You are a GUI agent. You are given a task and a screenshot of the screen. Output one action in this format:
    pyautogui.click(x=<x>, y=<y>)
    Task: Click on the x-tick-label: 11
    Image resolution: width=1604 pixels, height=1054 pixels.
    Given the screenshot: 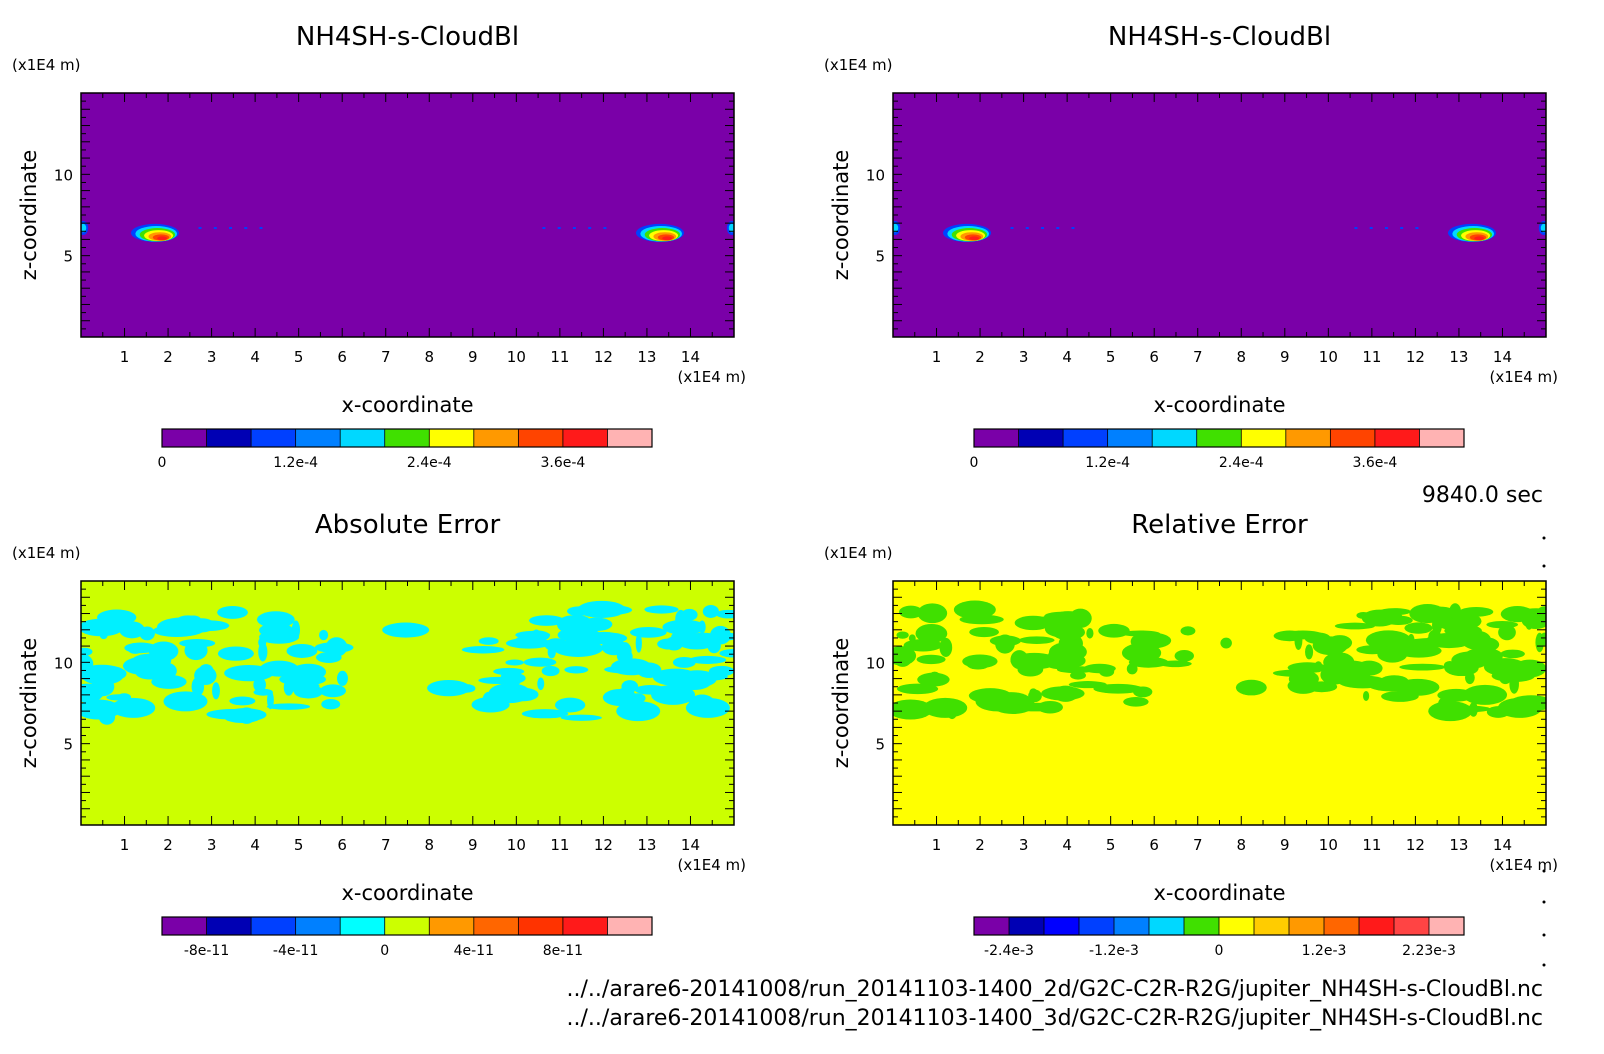 What is the action you would take?
    pyautogui.click(x=559, y=357)
    